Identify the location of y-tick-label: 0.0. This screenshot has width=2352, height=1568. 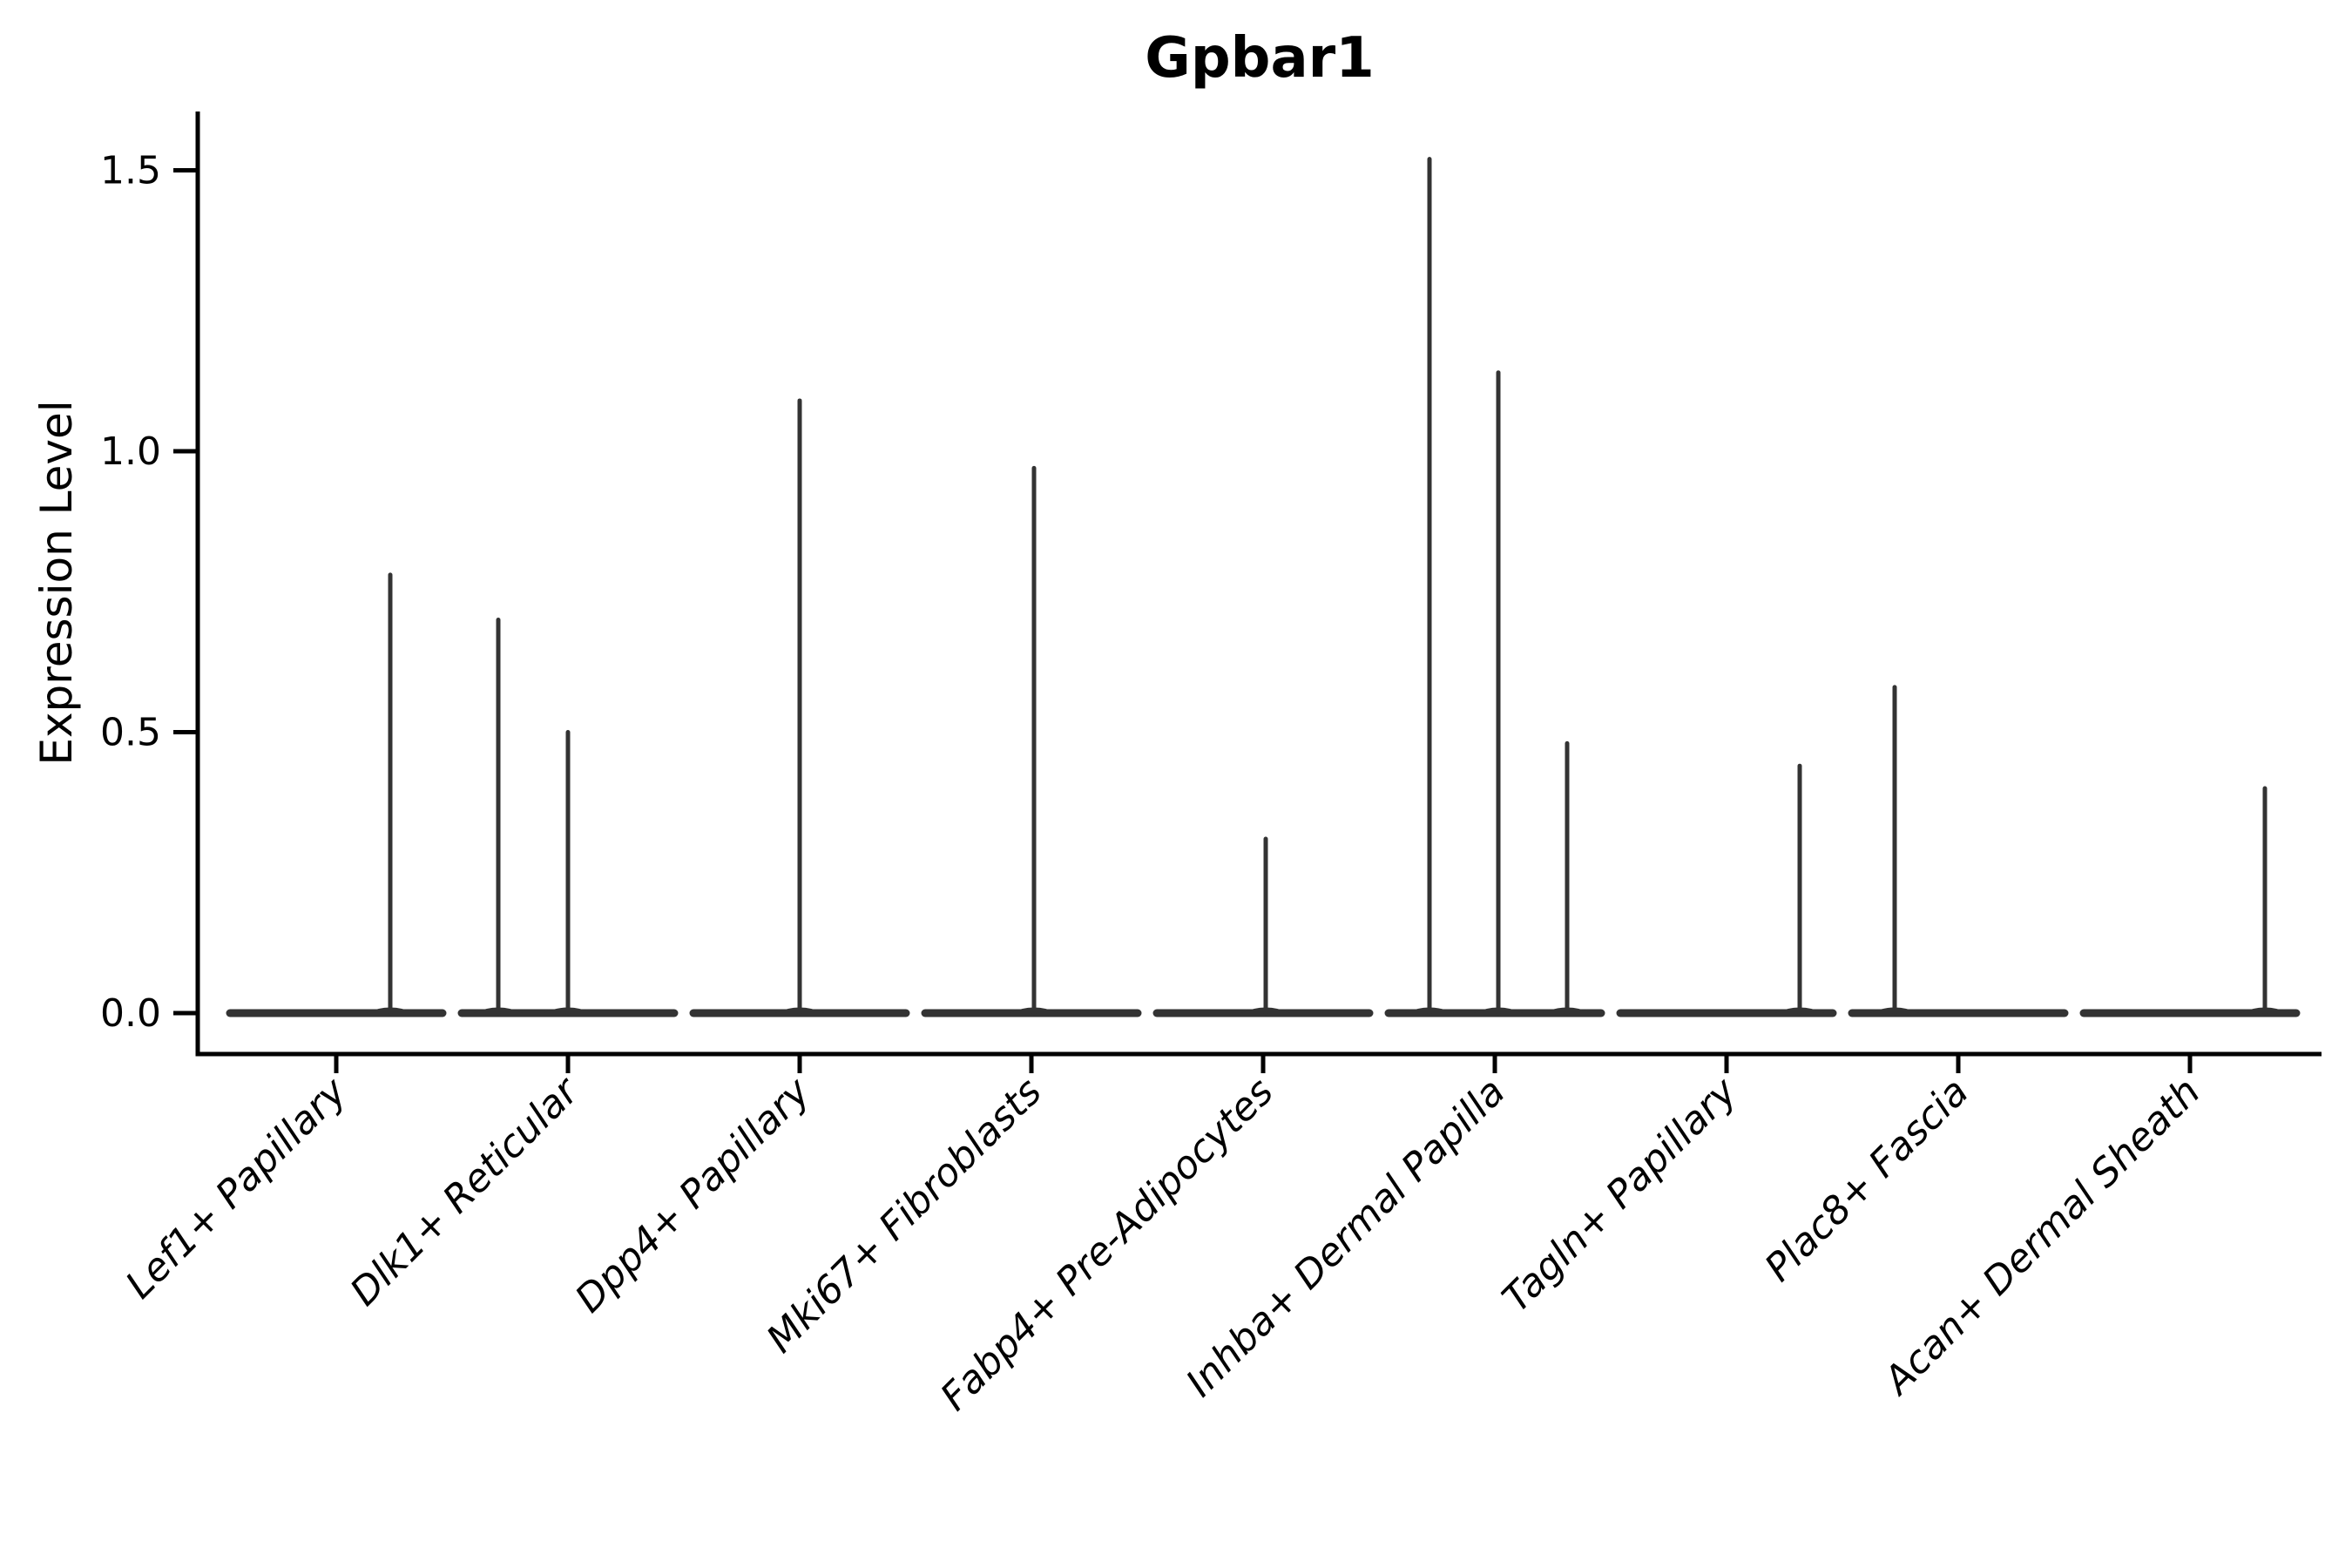
(130, 1014).